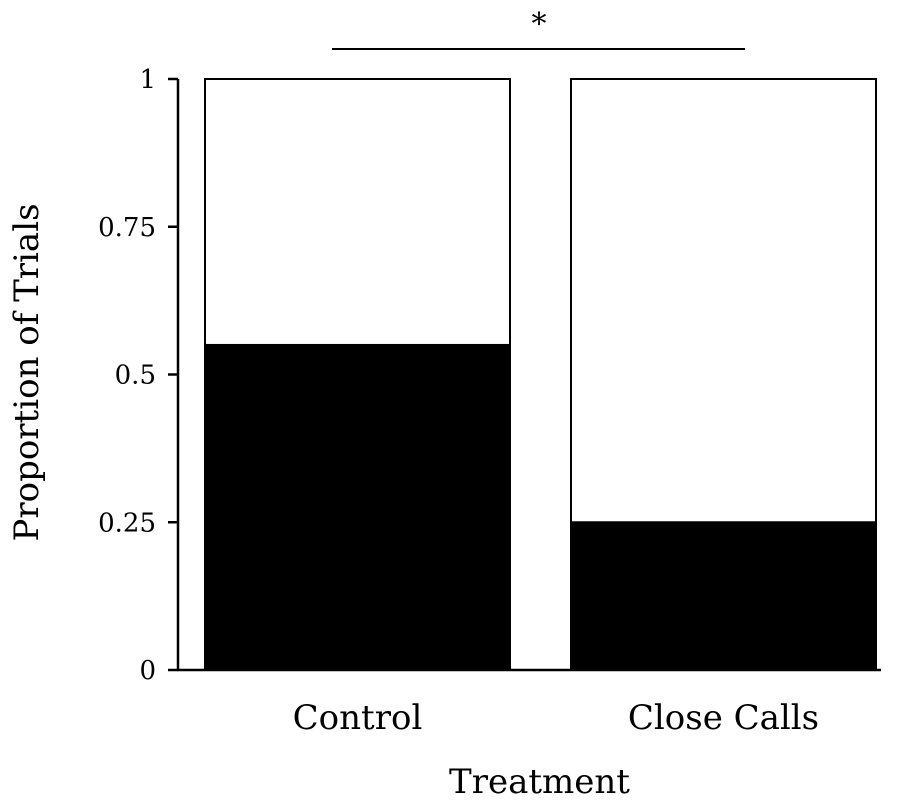 This screenshot has width=899, height=800. What do you see at coordinates (127, 228) in the screenshot?
I see `y-tick-label: 0.75` at bounding box center [127, 228].